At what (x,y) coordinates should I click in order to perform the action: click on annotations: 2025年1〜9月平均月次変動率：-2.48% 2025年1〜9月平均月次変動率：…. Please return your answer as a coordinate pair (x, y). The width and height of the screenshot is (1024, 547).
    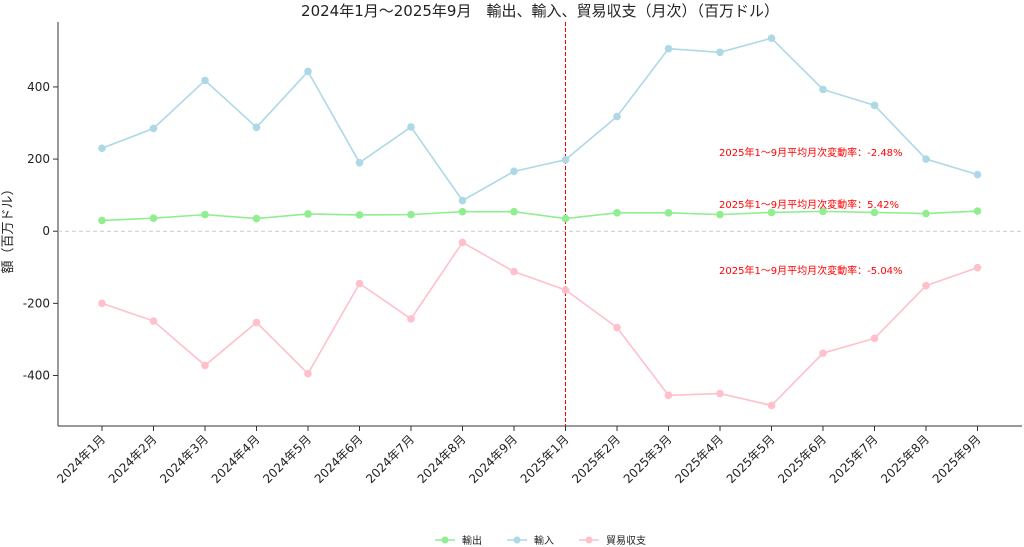
    Looking at the image, I should click on (811, 211).